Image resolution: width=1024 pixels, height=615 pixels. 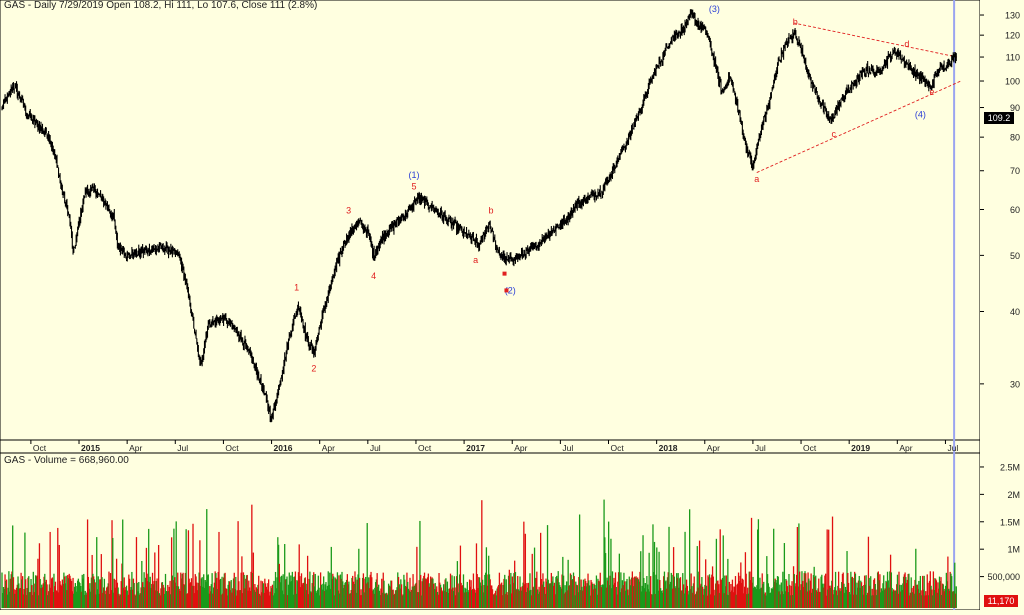 What do you see at coordinates (1015, 171) in the screenshot?
I see `price-tick-label: 70` at bounding box center [1015, 171].